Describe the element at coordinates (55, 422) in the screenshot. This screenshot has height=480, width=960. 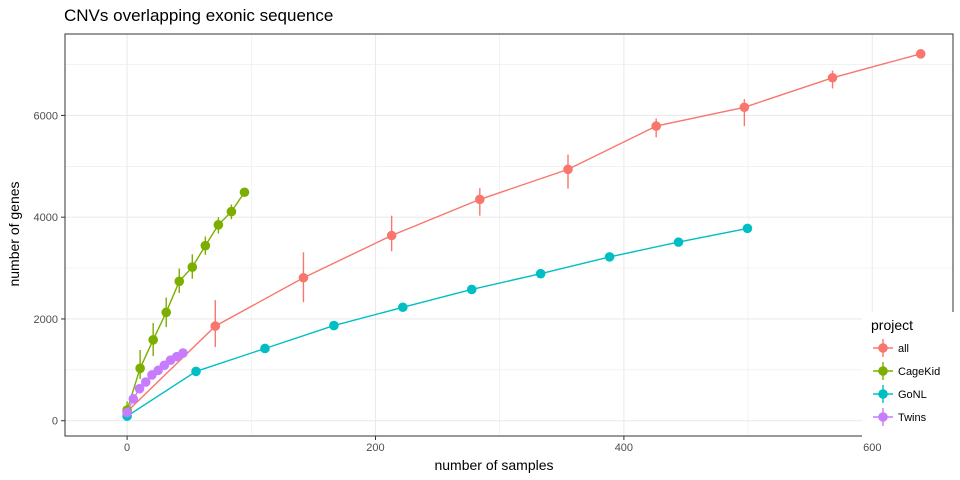
I see `y-tick-label: 0` at that location.